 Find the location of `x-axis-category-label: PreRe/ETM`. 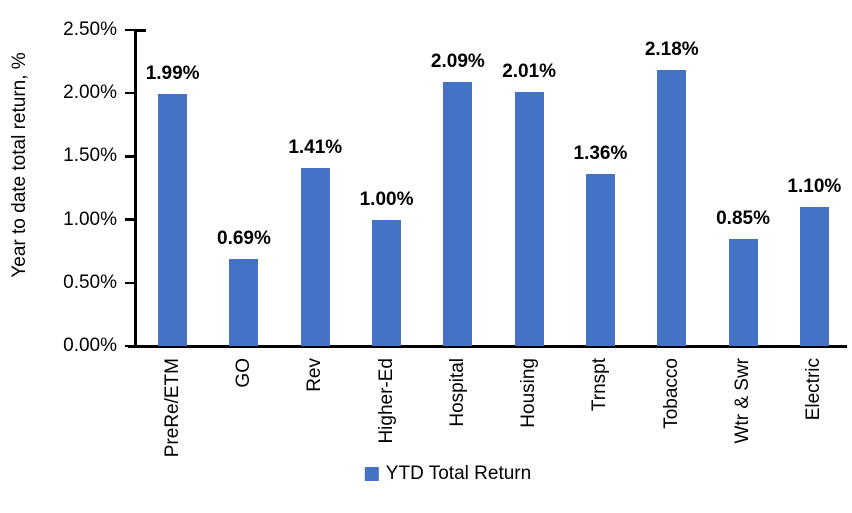

x-axis-category-label: PreRe/ETM is located at coordinates (172, 408).